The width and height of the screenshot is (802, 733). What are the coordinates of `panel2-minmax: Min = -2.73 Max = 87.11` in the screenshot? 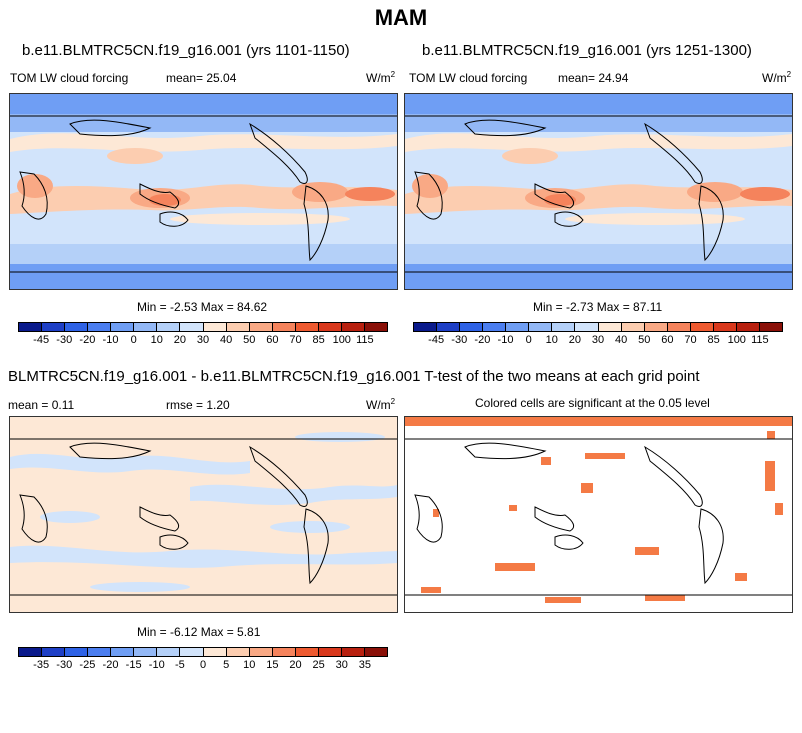 It's located at (598, 307).